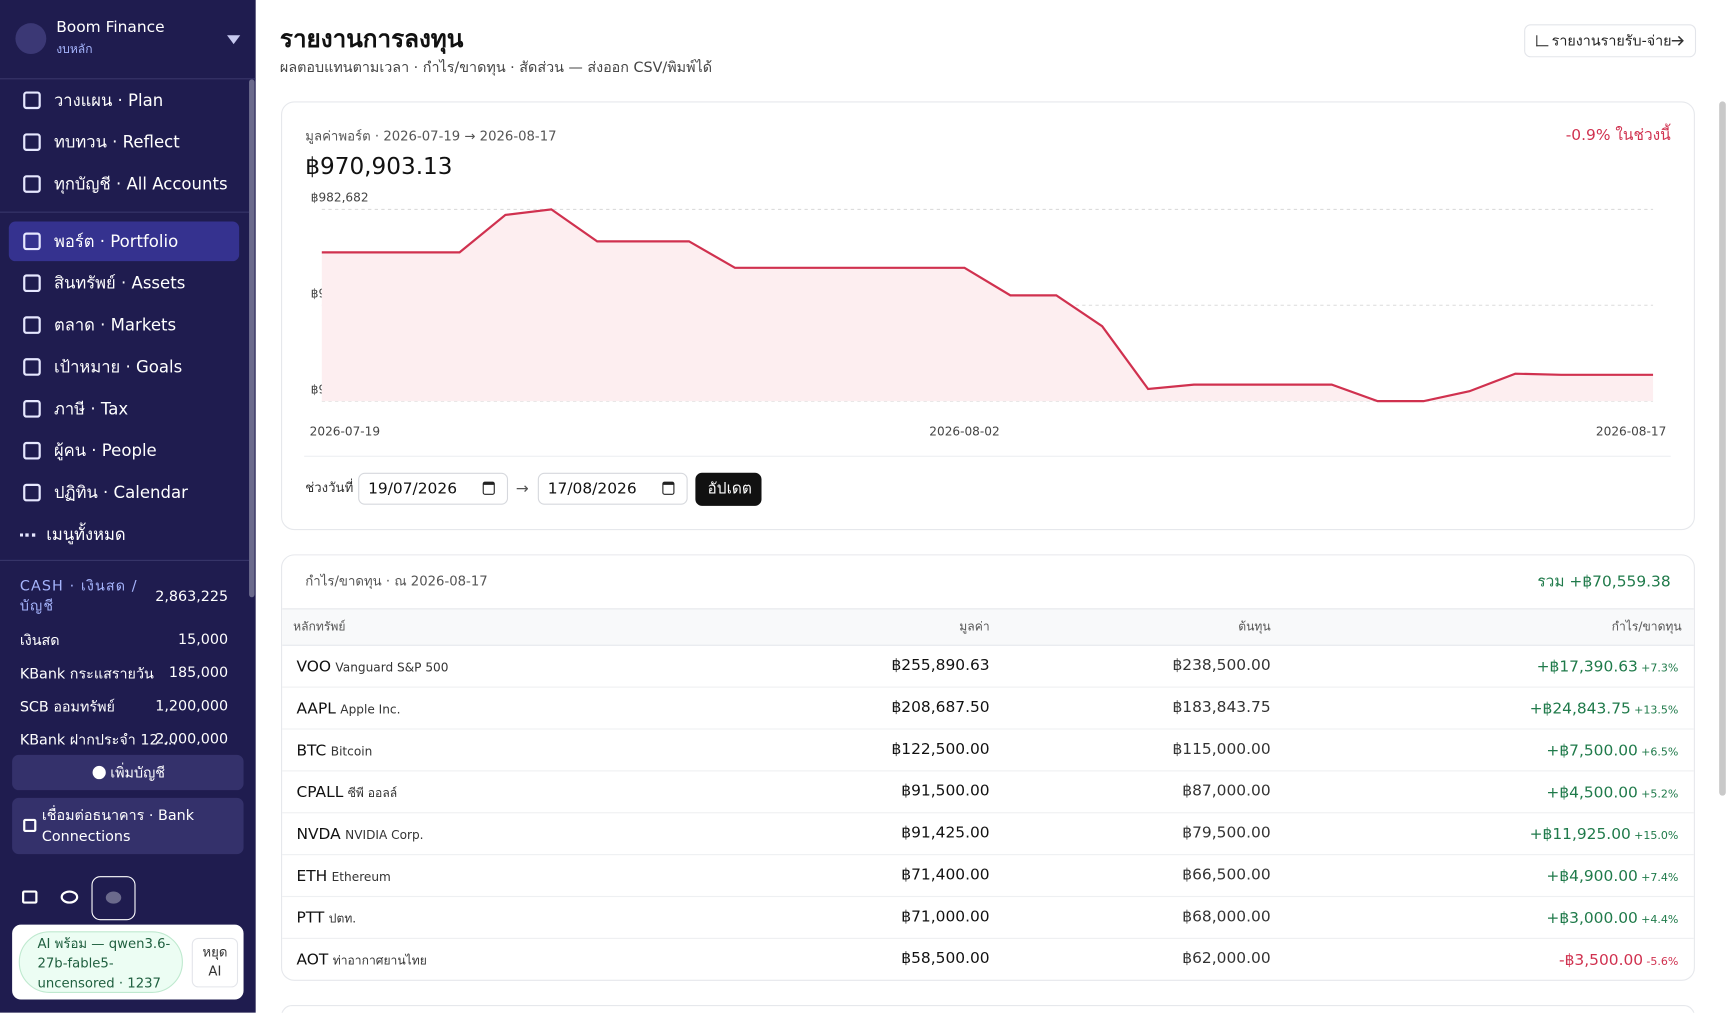  What do you see at coordinates (316, 709) in the screenshot?
I see `symbol: AAPL` at bounding box center [316, 709].